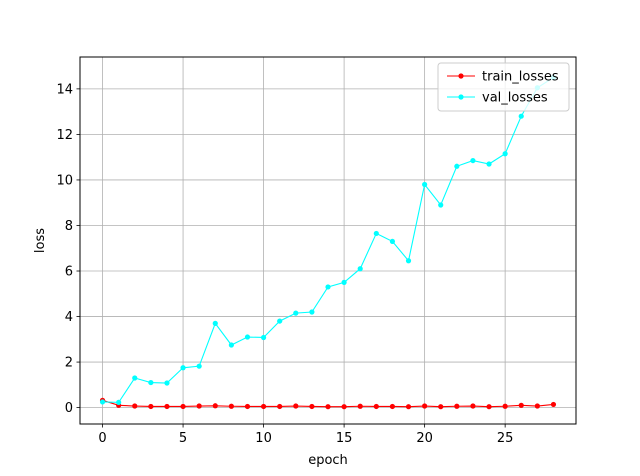  I want to click on x-tick-label: 0, so click(102, 438).